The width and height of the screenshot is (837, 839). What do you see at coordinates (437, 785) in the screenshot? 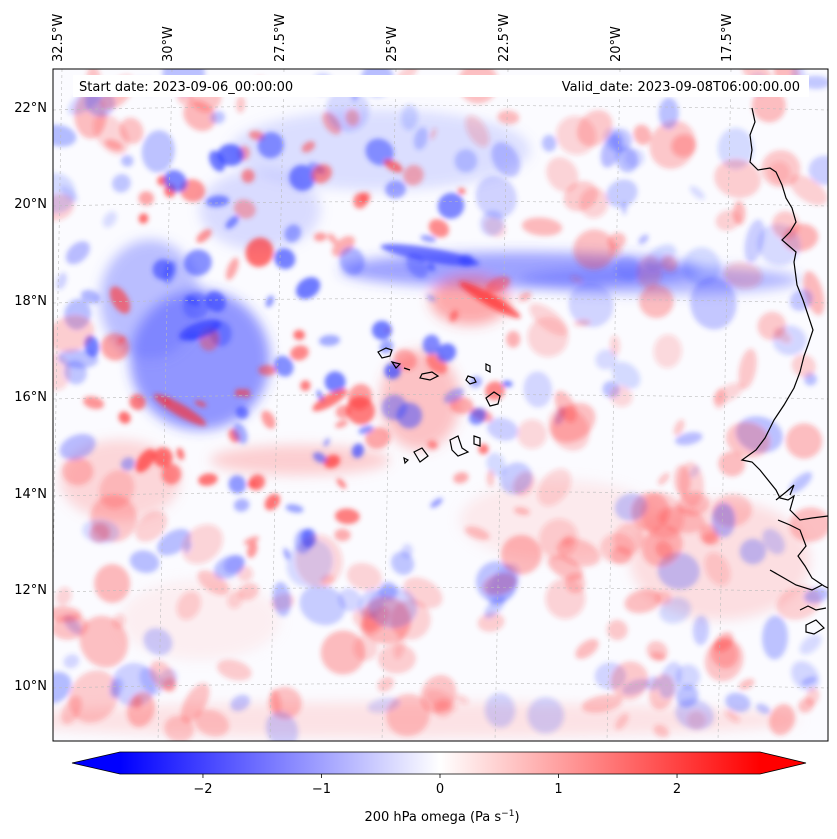
I see `colorbar-ticks: −2 −1 0 1 2` at bounding box center [437, 785].